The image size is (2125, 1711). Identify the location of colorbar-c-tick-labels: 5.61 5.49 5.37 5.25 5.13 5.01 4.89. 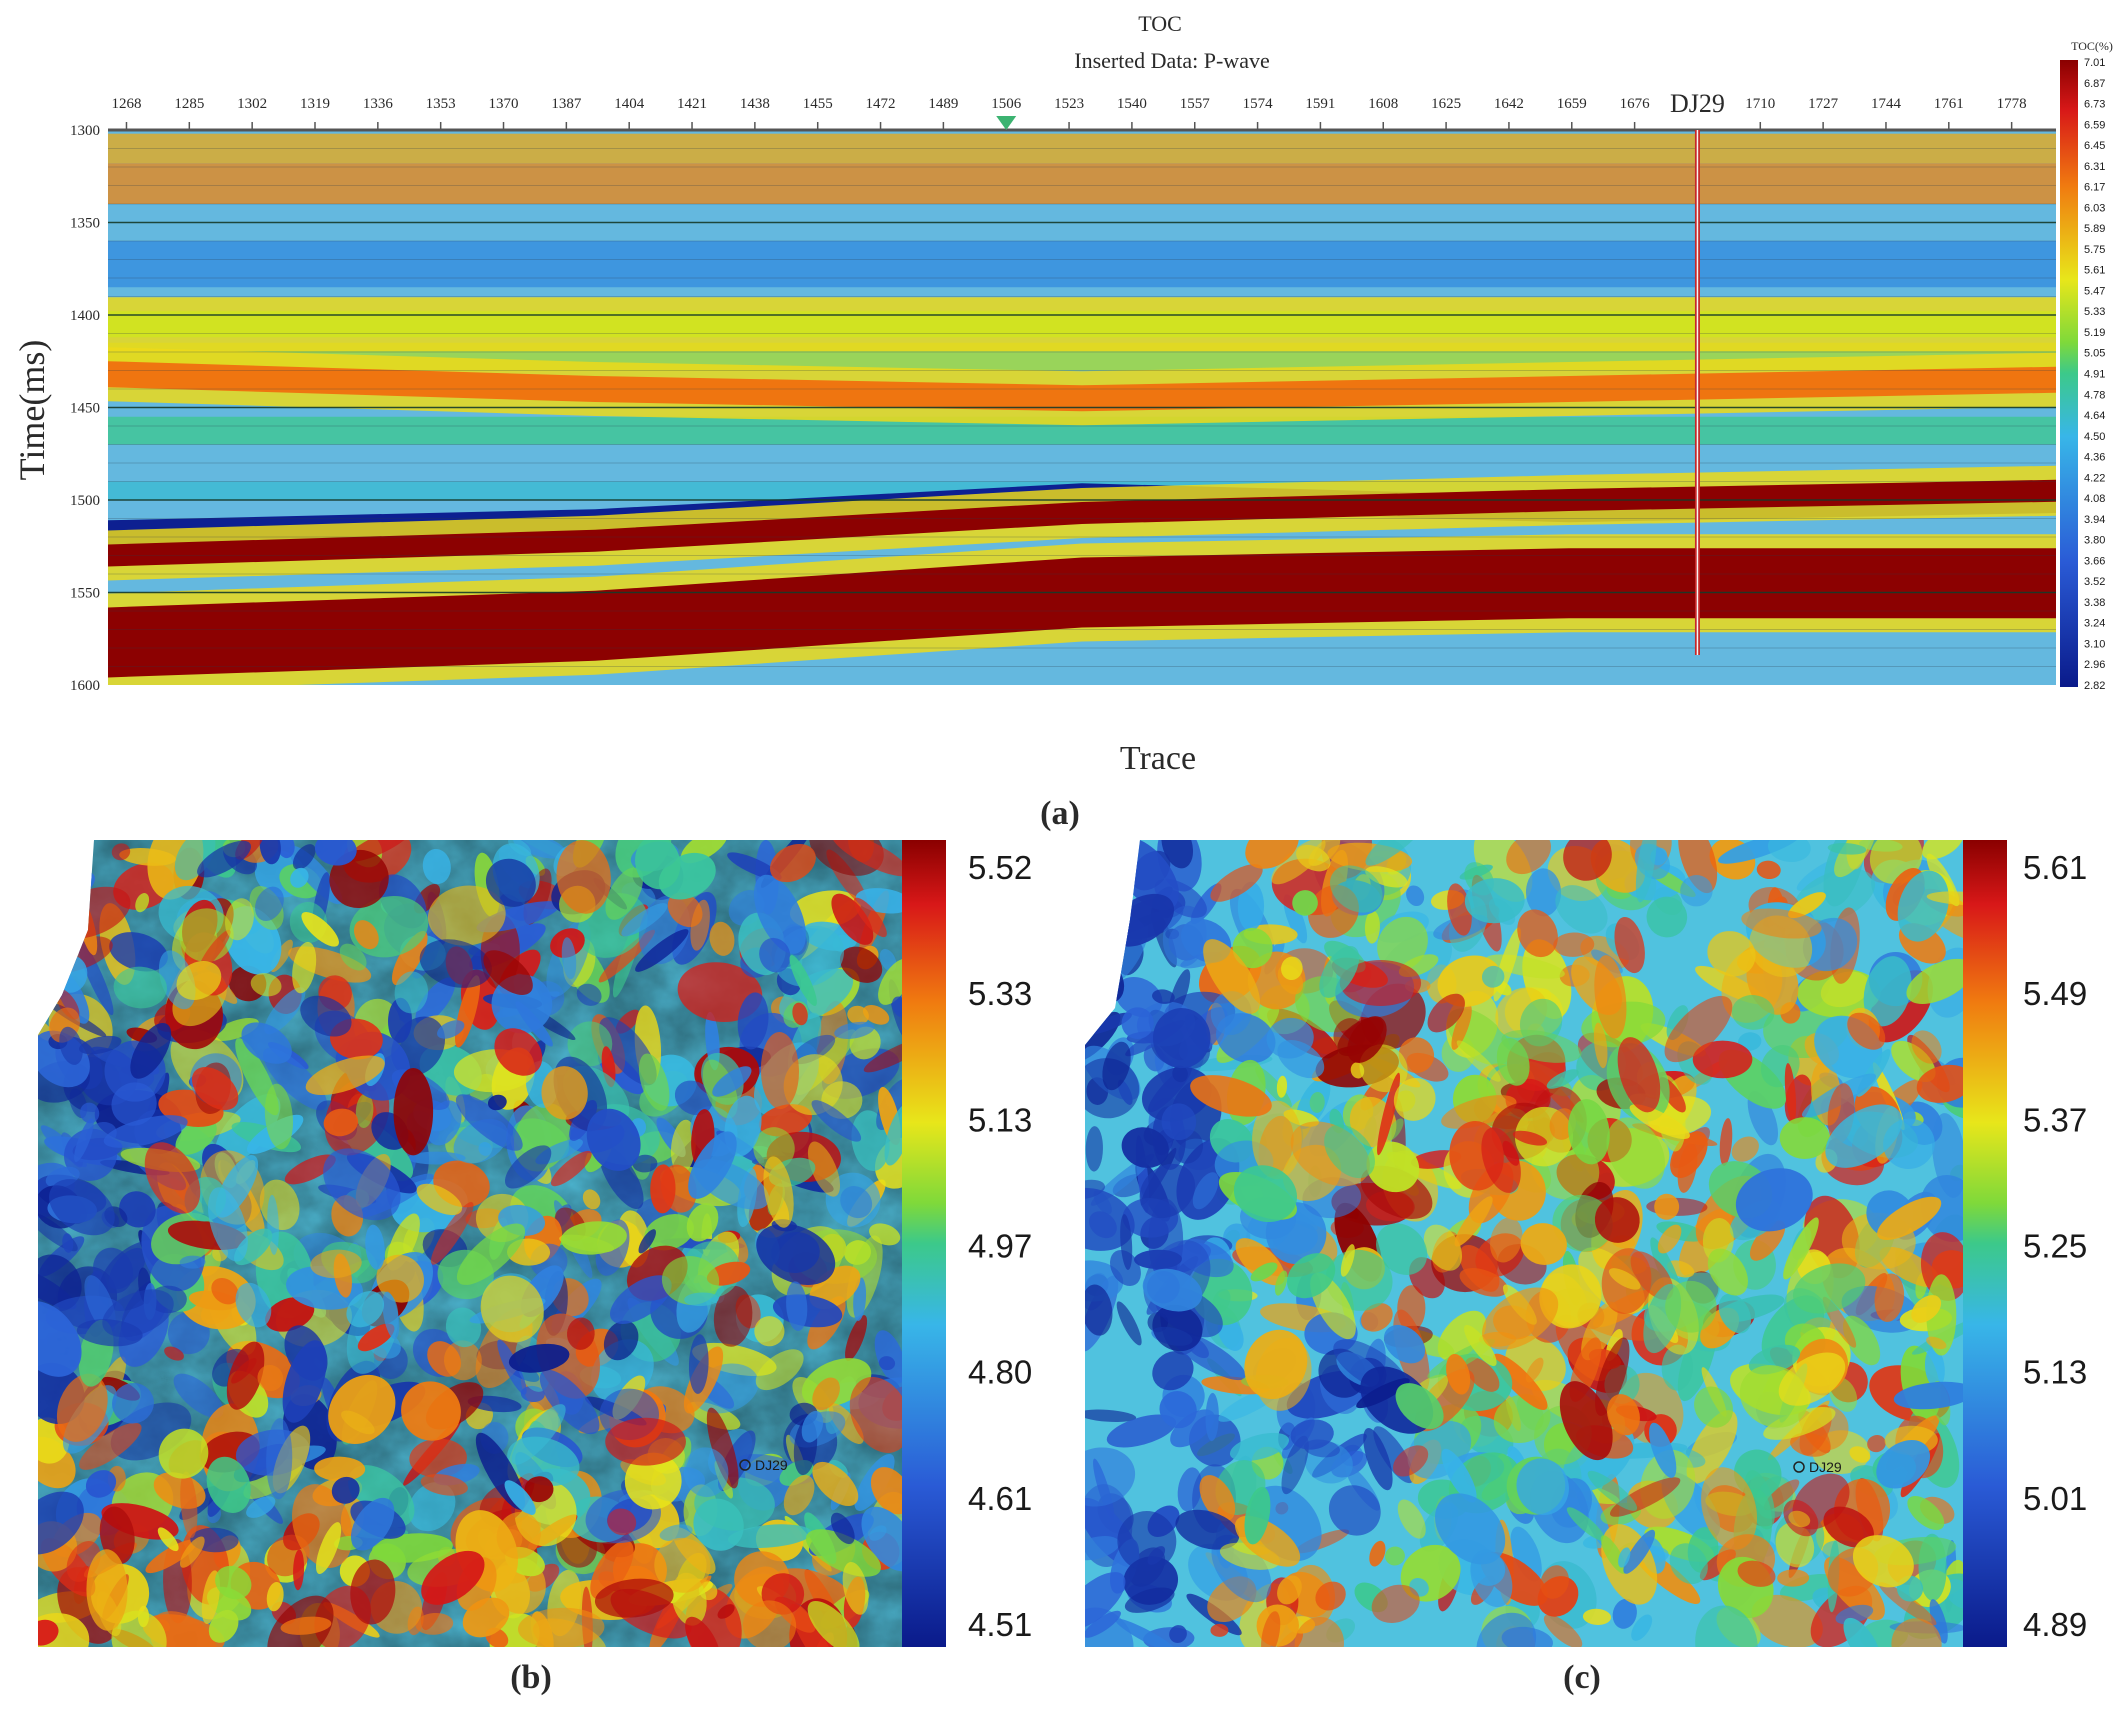
(2055, 1246).